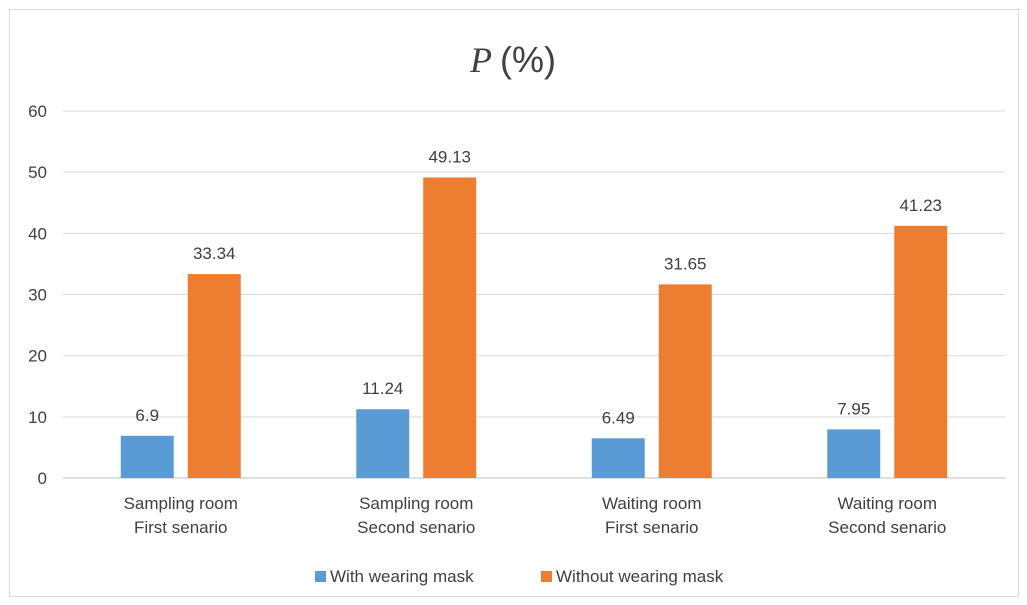 The width and height of the screenshot is (1027, 605). Describe the element at coordinates (37, 172) in the screenshot. I see `y-tick-label: 50` at that location.